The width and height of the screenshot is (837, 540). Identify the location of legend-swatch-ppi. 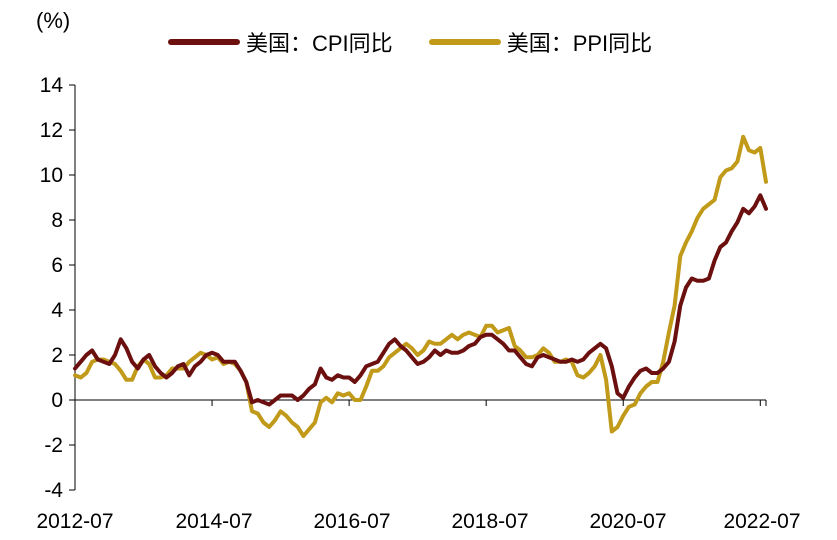
(464, 42).